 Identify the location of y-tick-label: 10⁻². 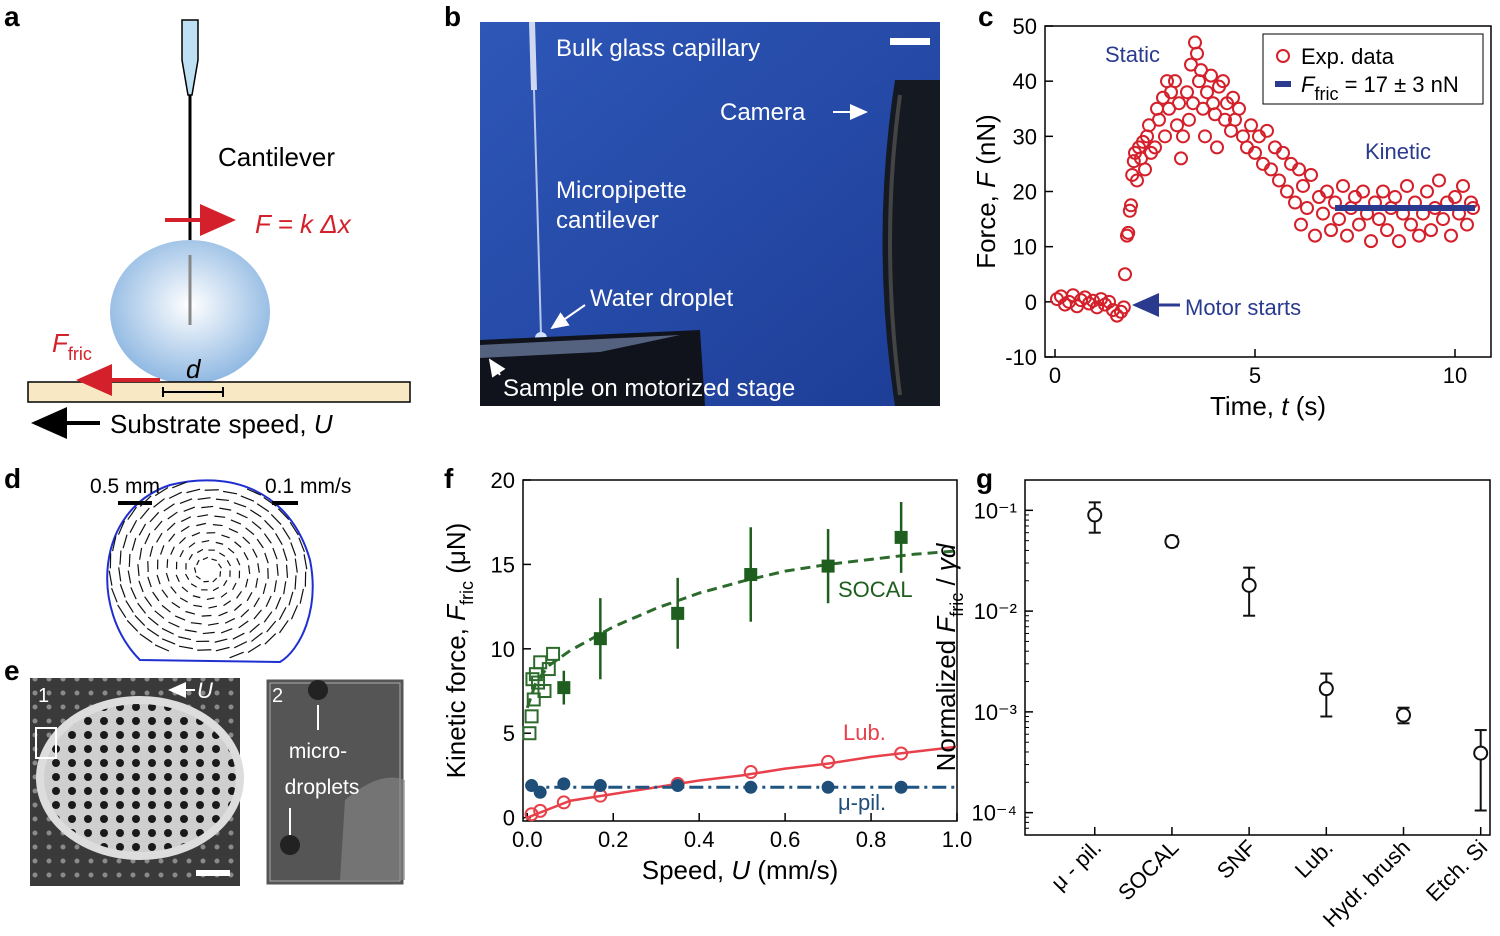
(995, 611).